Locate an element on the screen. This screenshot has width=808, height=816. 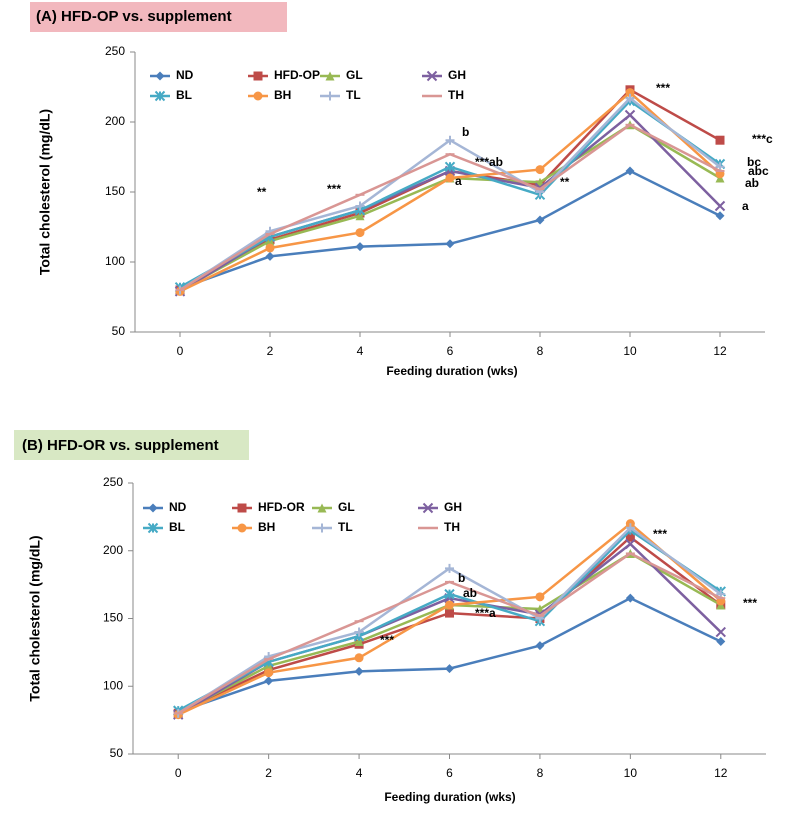
legend-label: TL is located at coordinates (345, 527).